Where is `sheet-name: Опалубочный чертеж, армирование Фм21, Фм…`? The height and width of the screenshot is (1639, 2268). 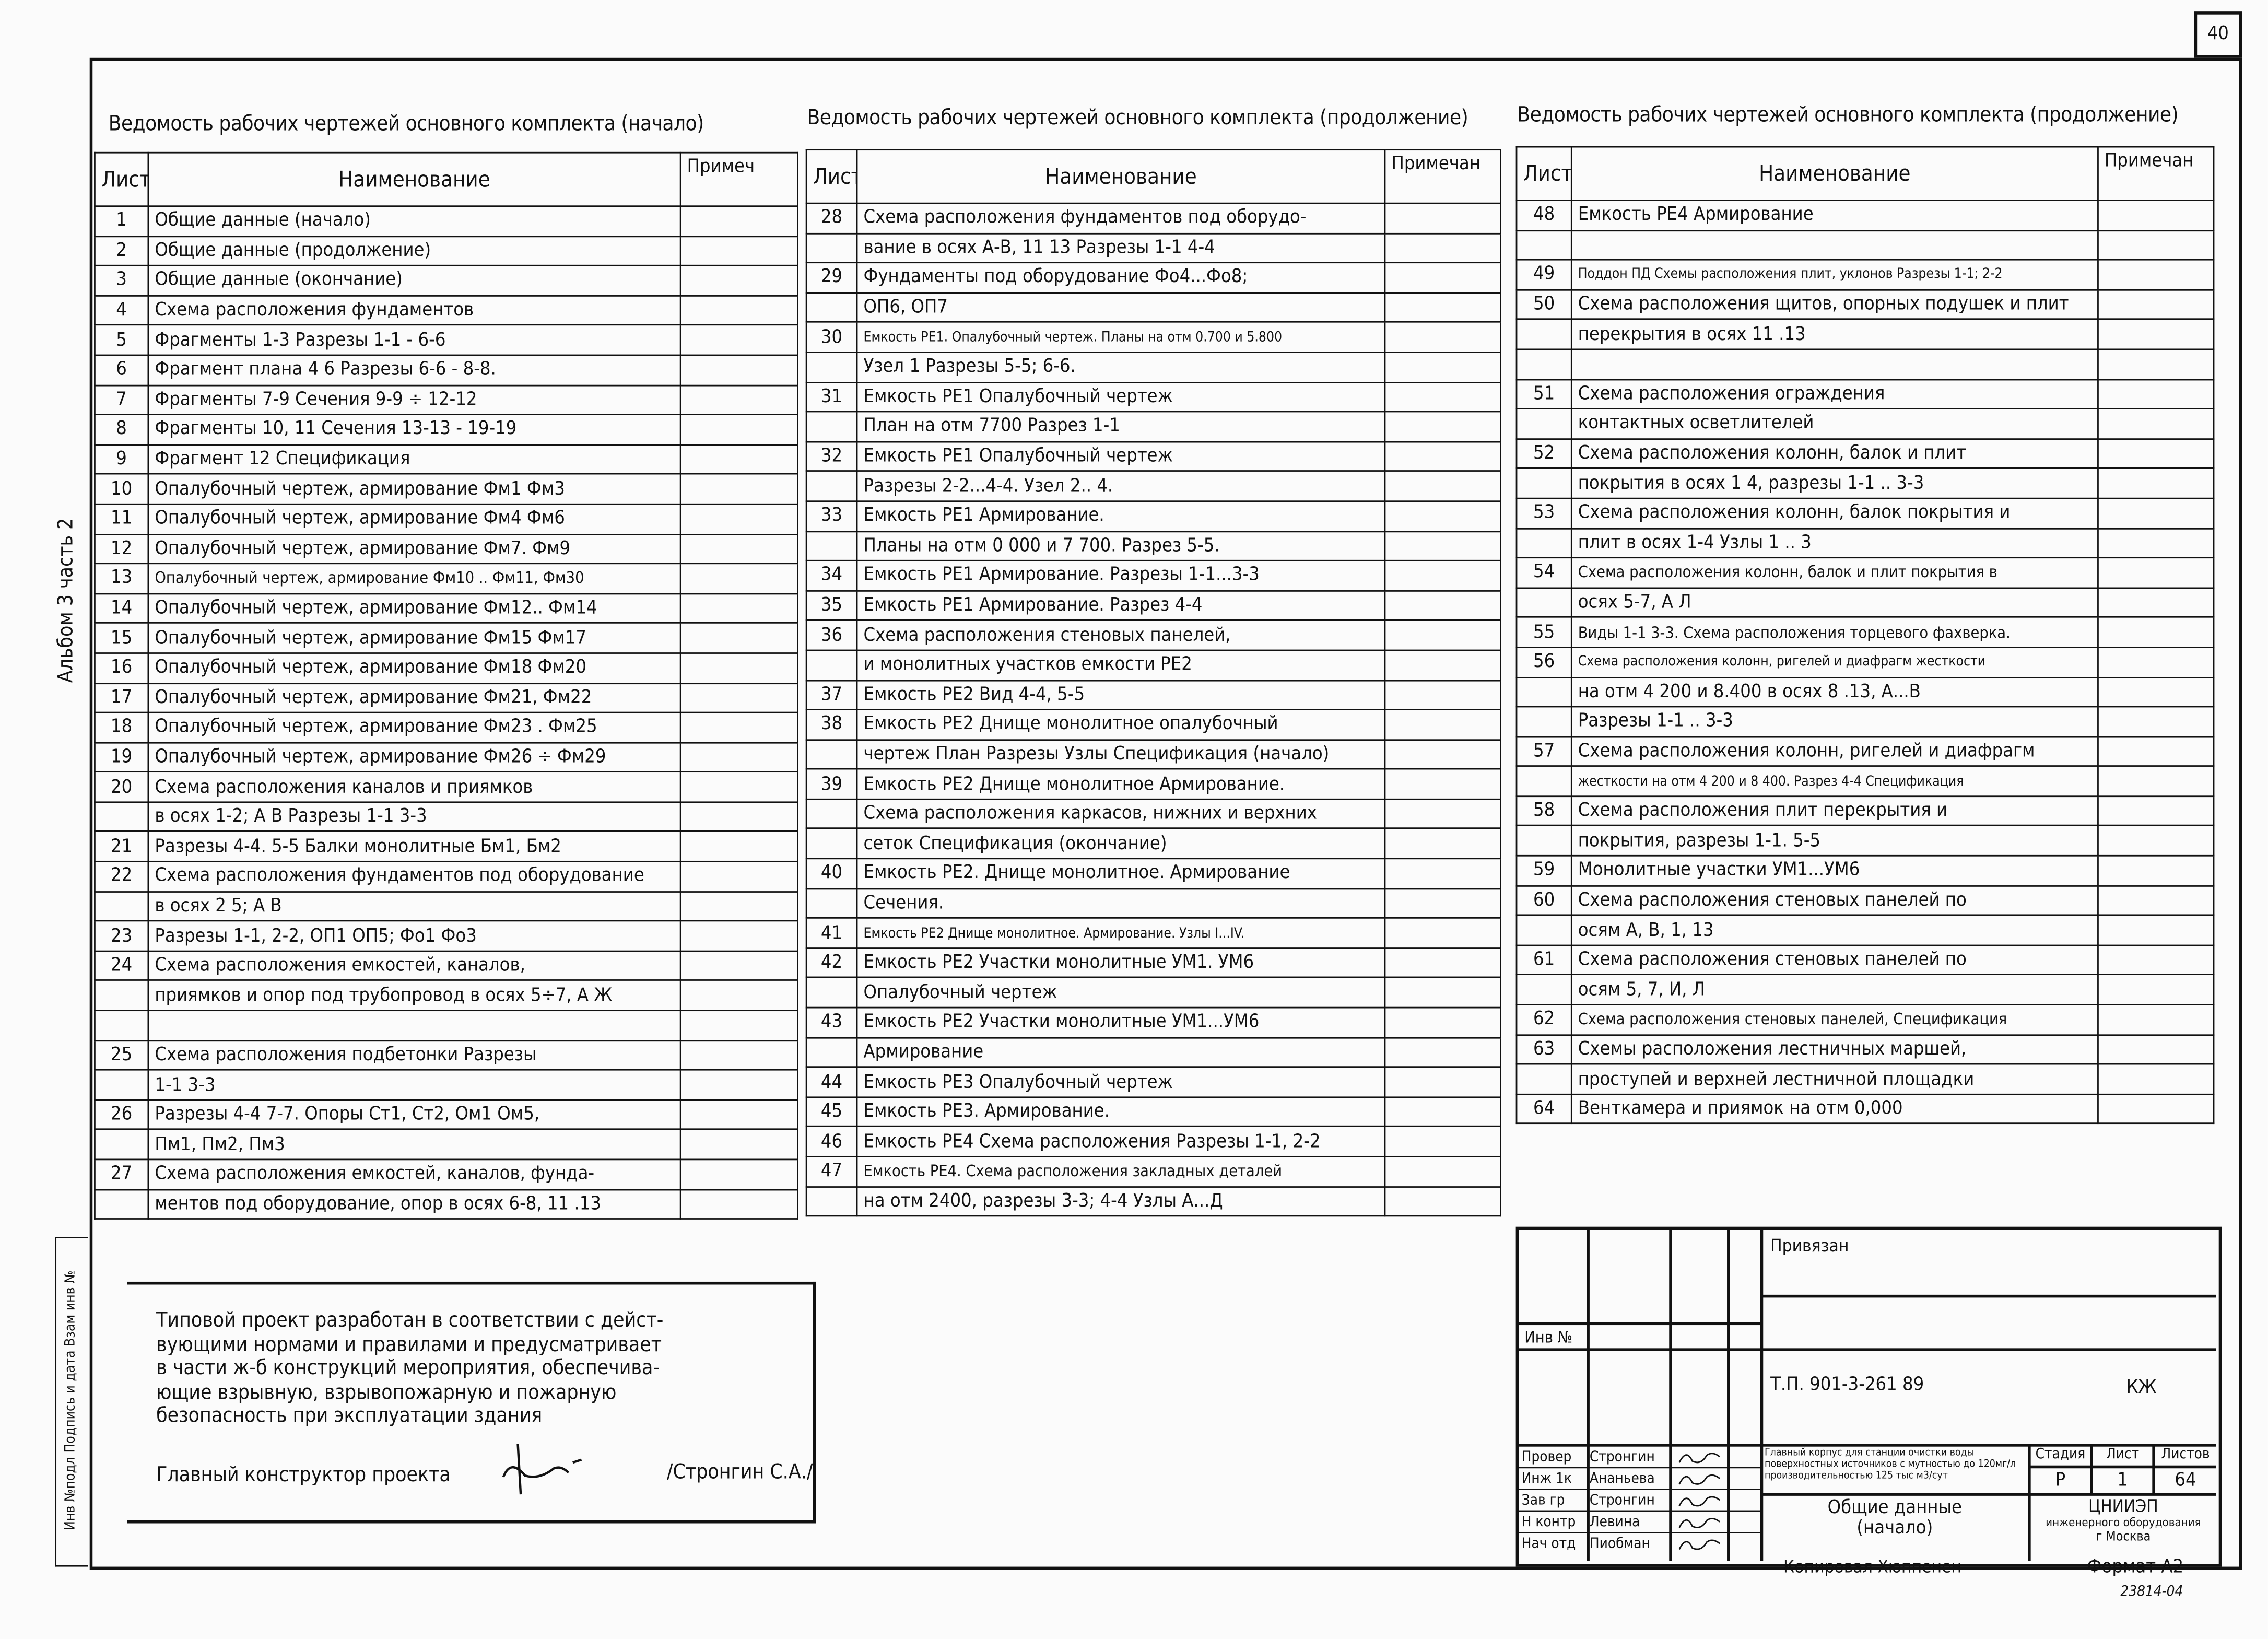
sheet-name: Опалубочный чертеж, армирование Фм21, Фм… is located at coordinates (414, 697).